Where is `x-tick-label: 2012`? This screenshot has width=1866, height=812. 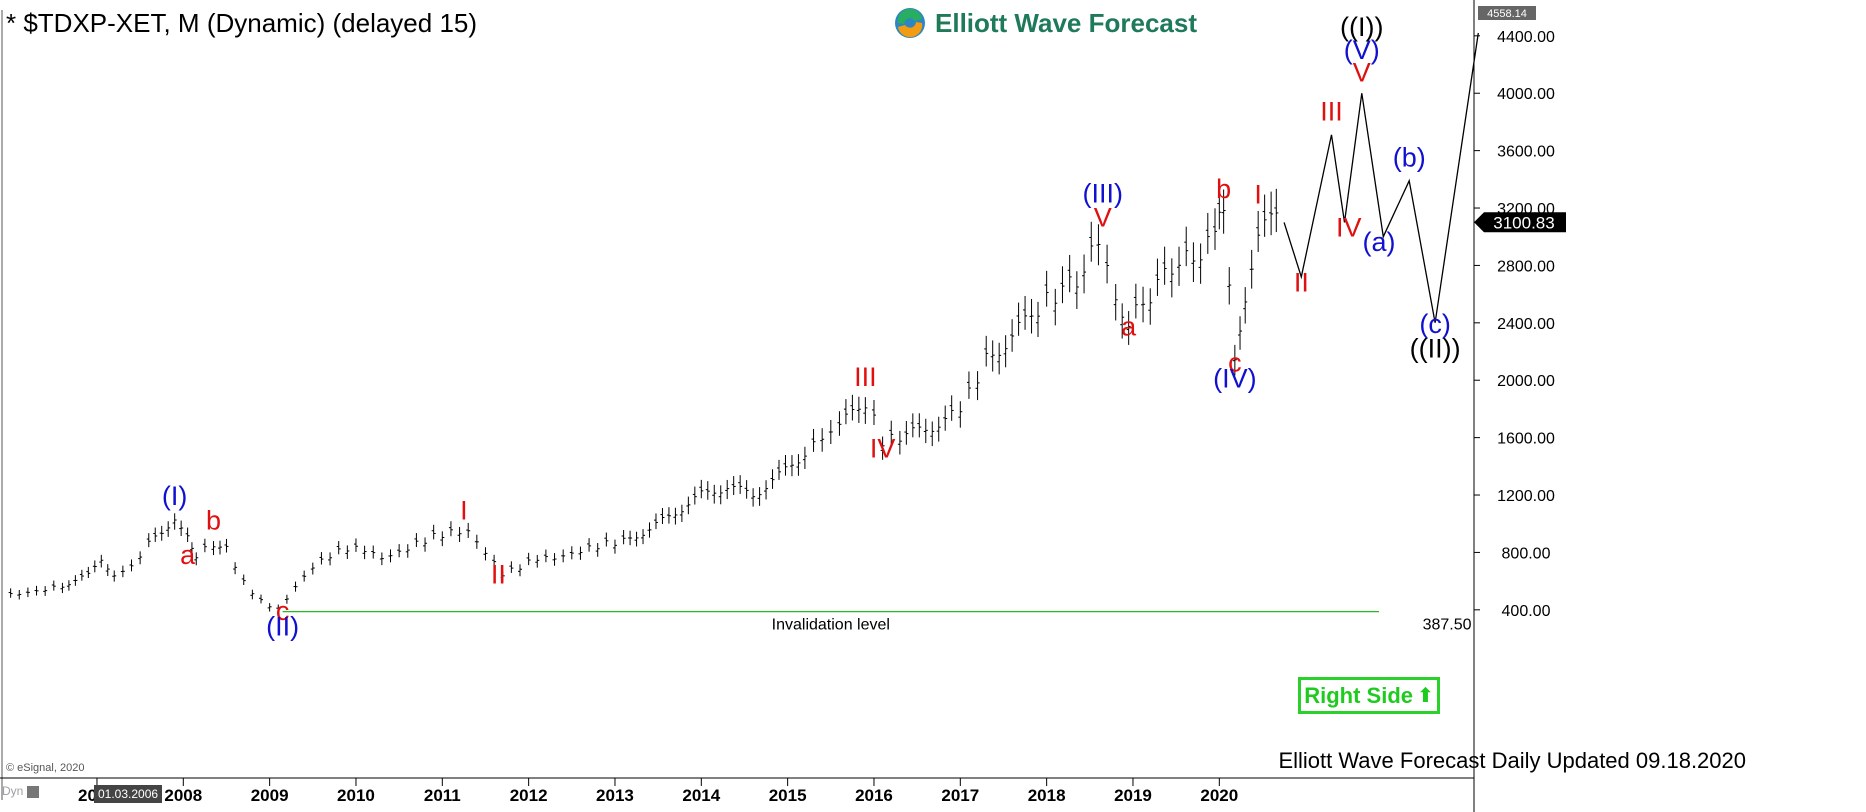 x-tick-label: 2012 is located at coordinates (529, 795).